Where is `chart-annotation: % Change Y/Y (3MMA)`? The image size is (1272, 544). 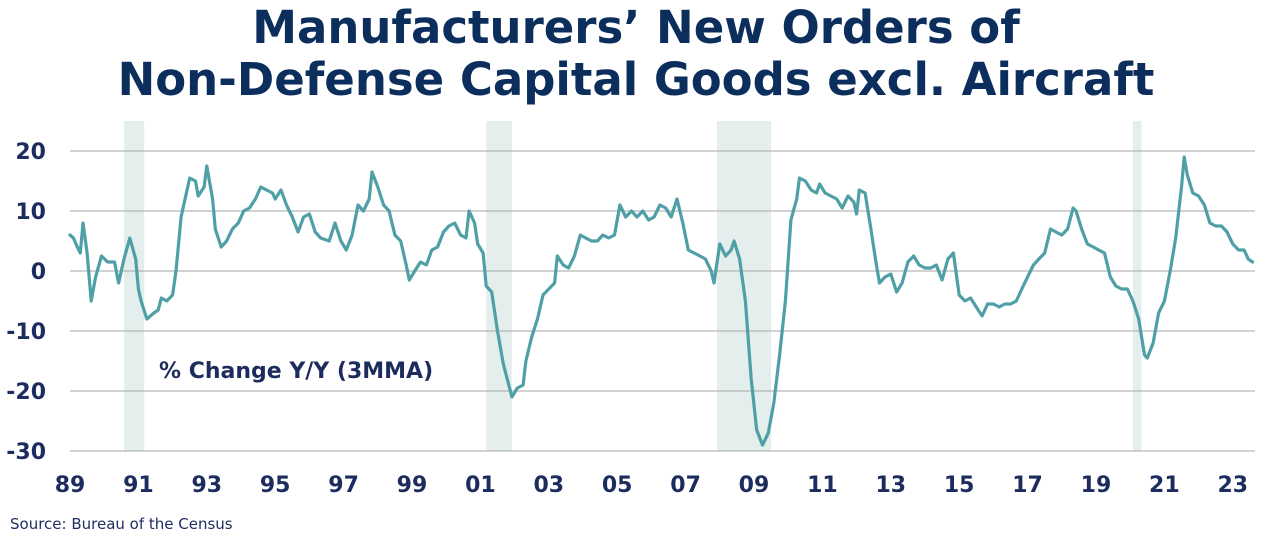 chart-annotation: % Change Y/Y (3MMA) is located at coordinates (296, 371).